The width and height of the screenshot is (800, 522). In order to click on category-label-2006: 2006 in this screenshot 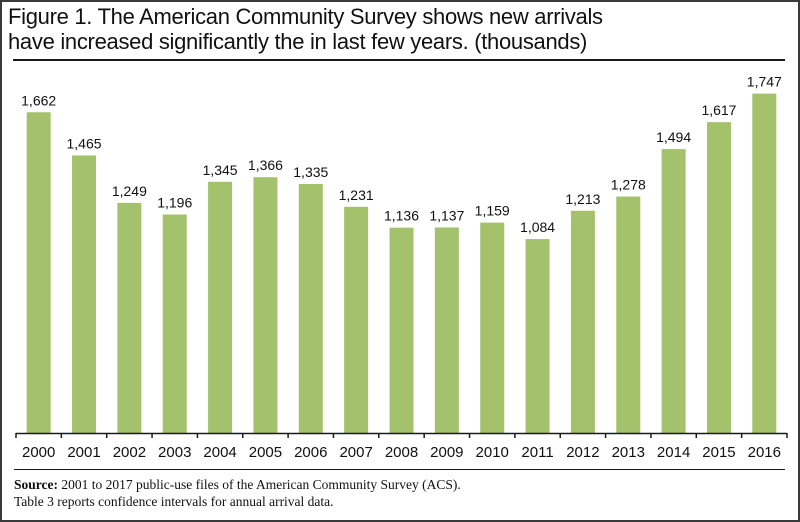, I will do `click(310, 452)`.